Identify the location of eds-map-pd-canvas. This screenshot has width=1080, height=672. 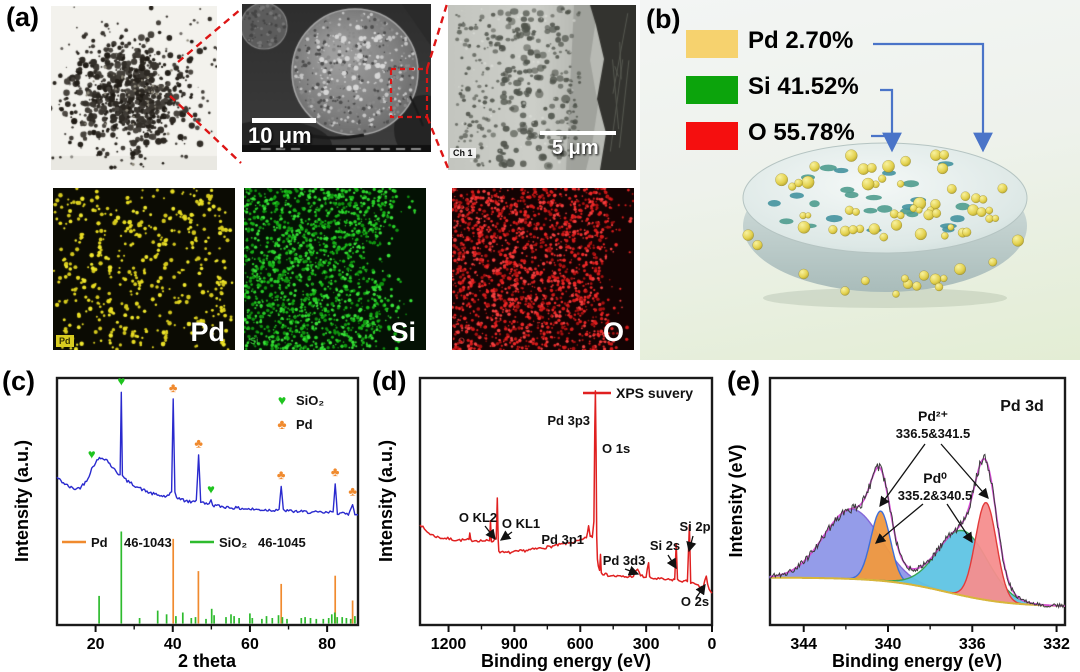
(144, 269).